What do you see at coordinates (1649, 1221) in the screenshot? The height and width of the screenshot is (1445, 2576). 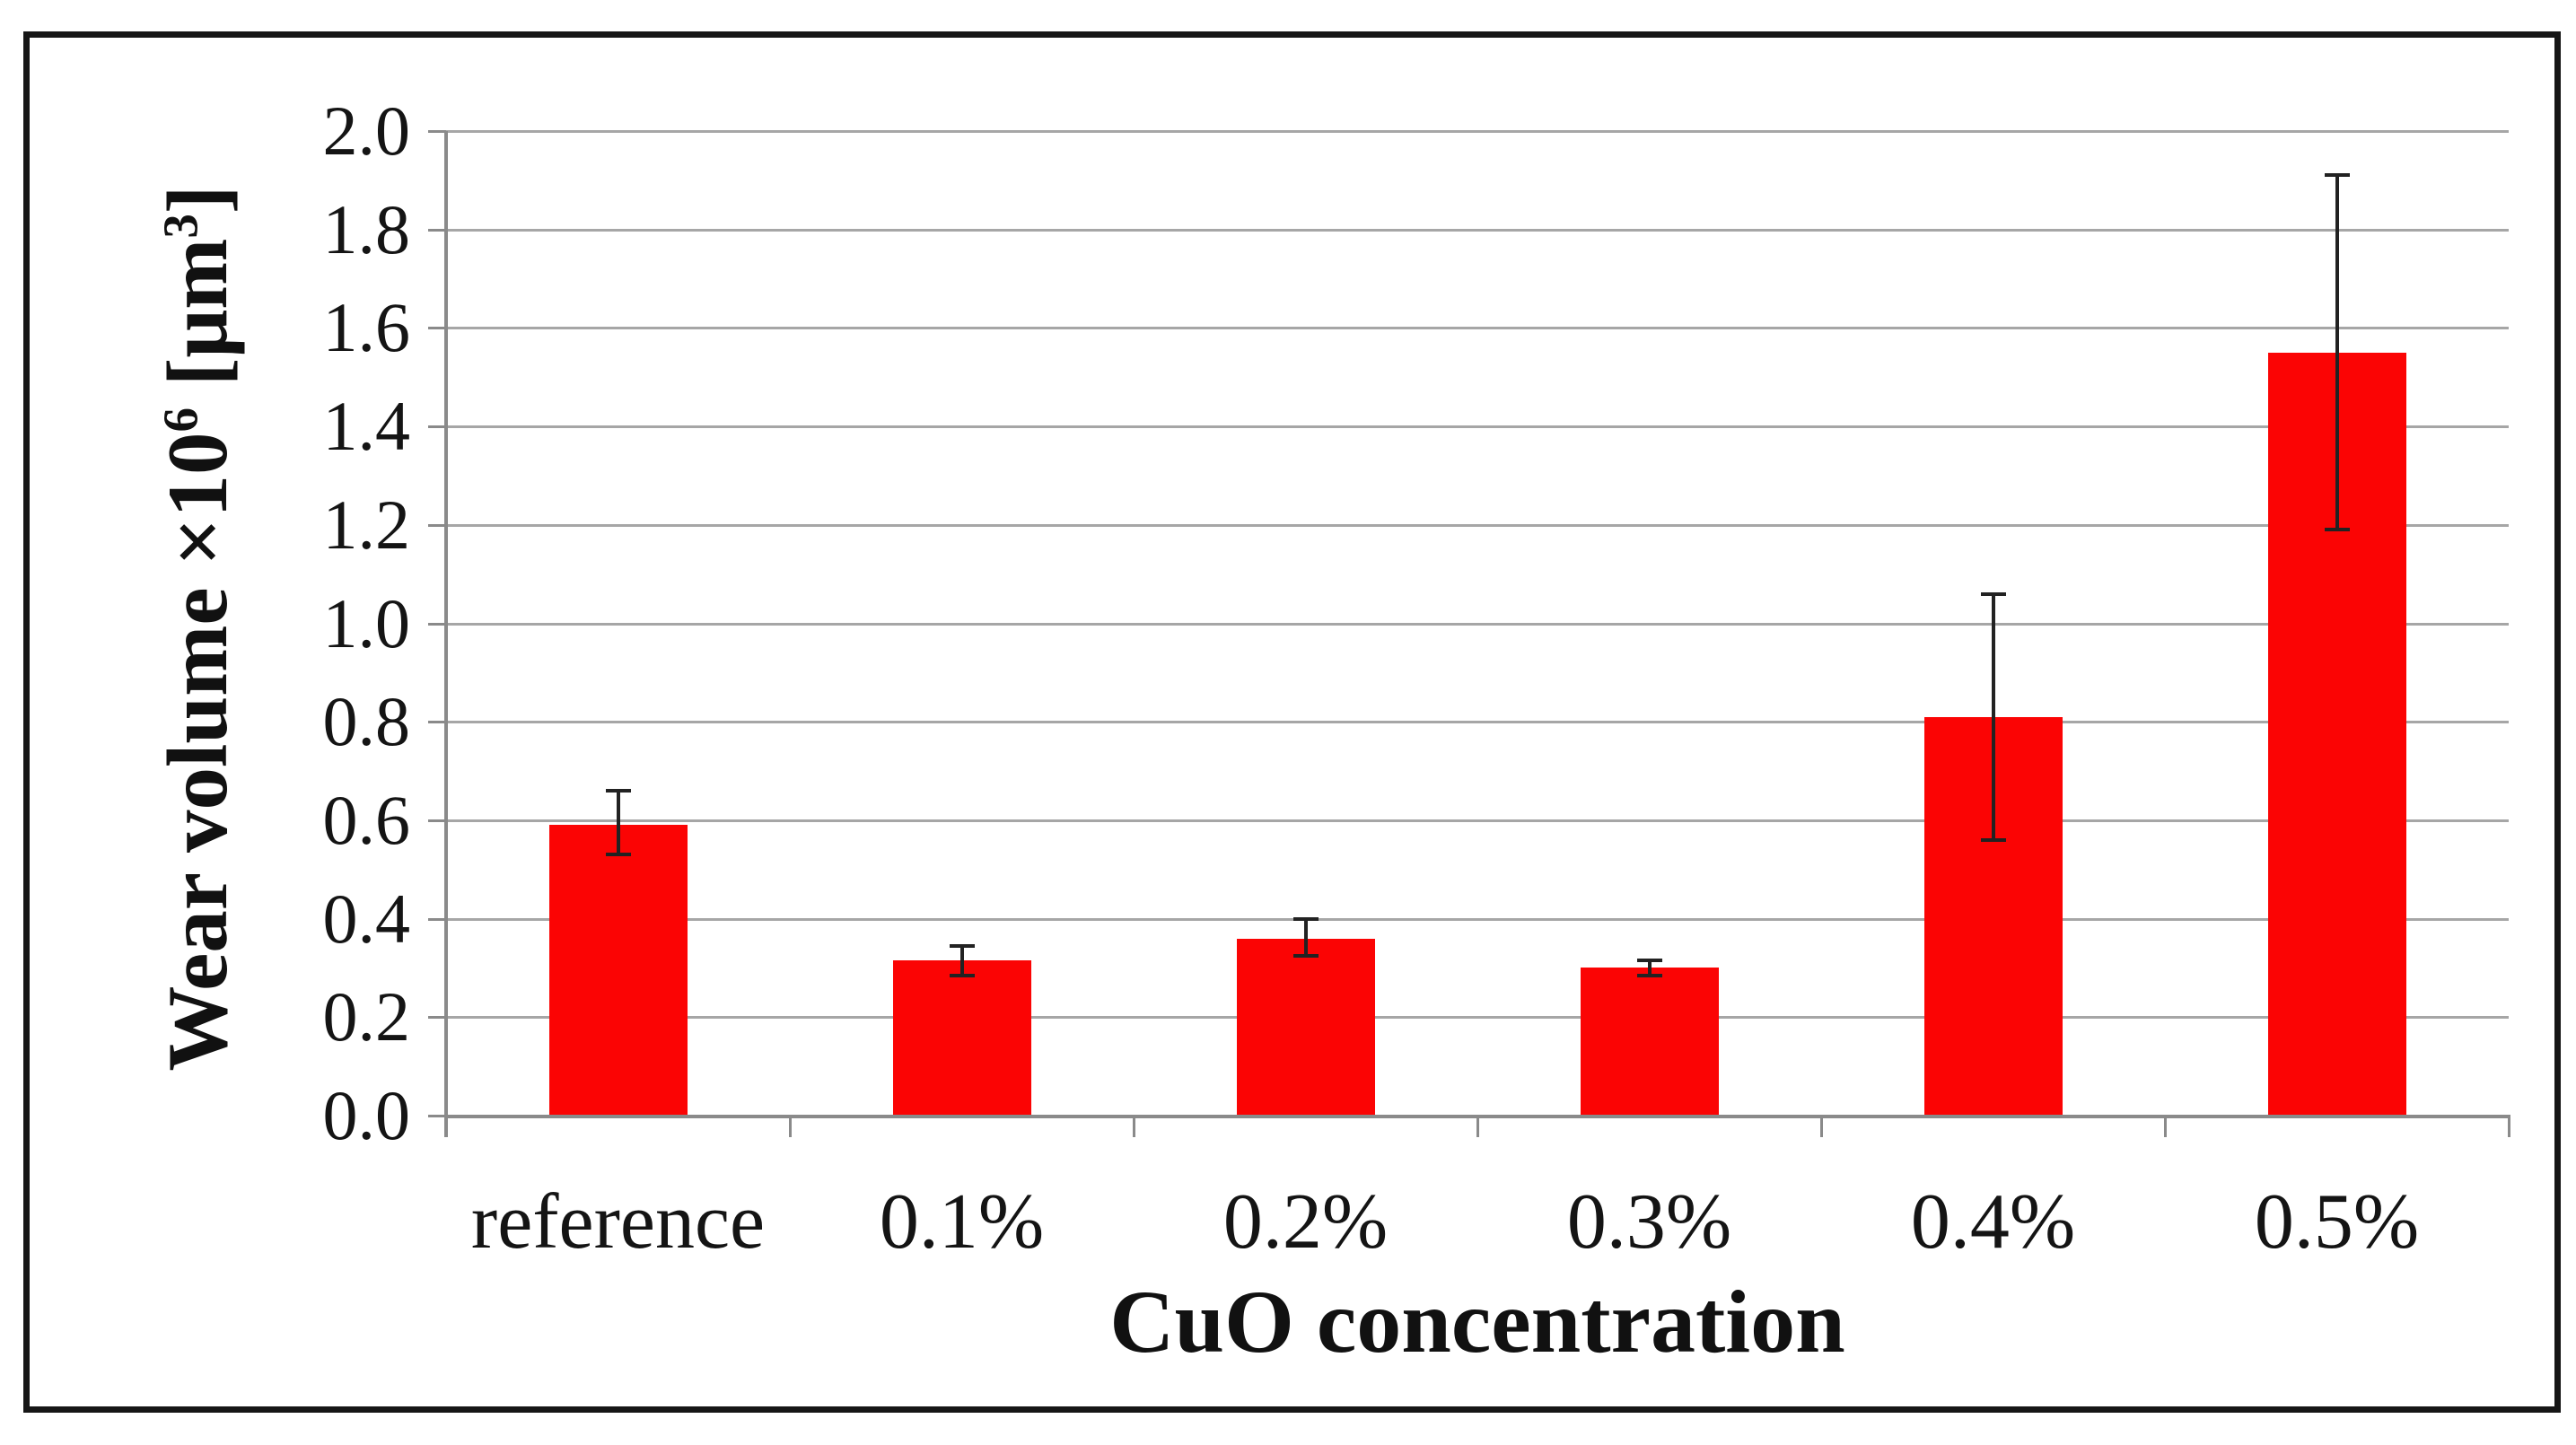 I see `x-tick-label: 0.3%` at bounding box center [1649, 1221].